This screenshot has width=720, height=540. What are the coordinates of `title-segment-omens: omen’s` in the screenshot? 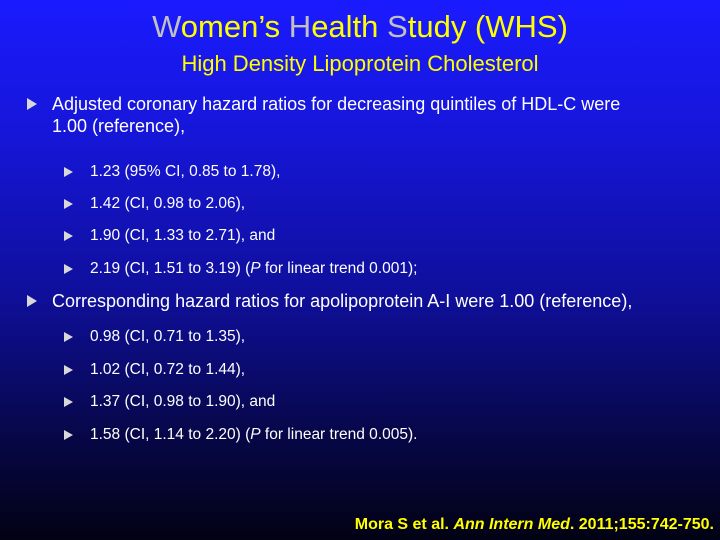 It's located at (234, 26).